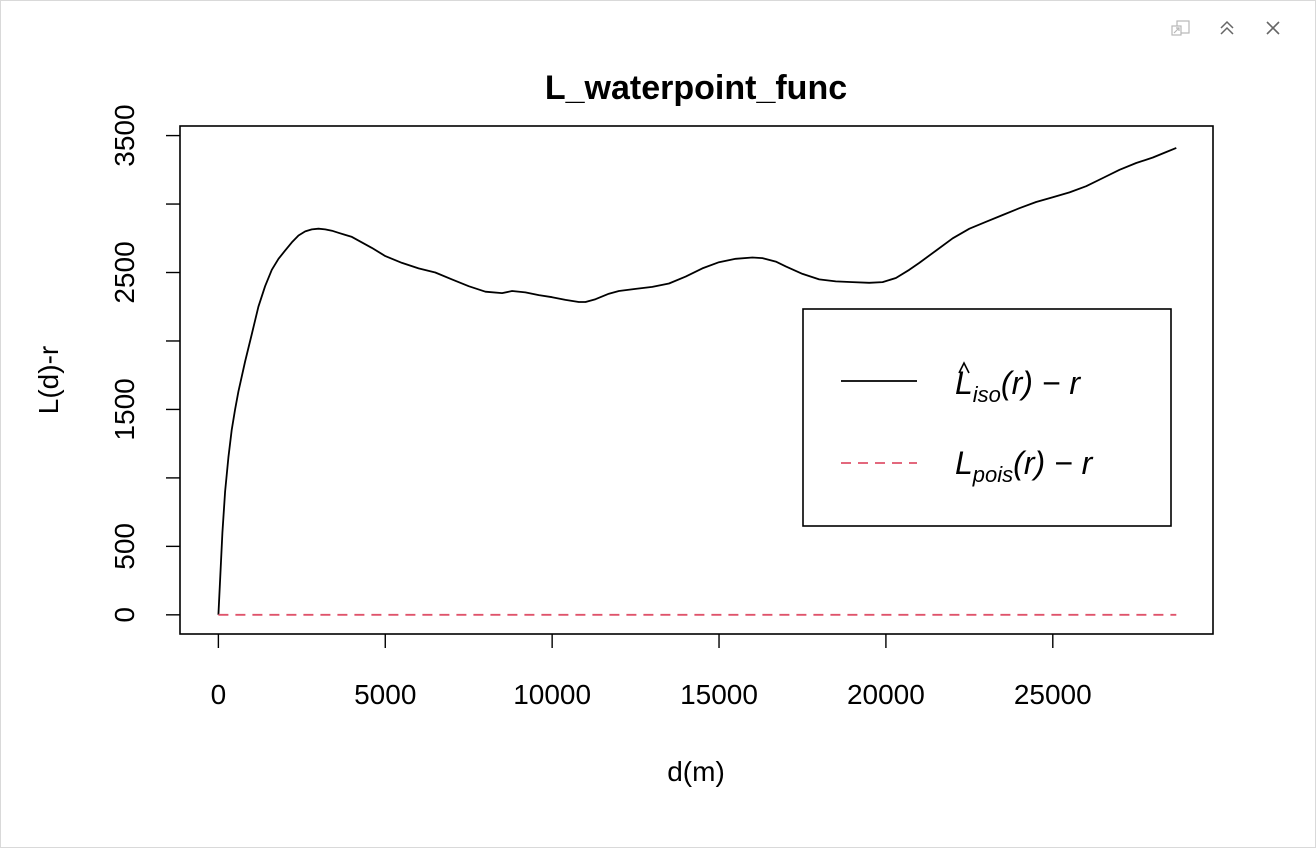 This screenshot has height=849, width=1316. What do you see at coordinates (48, 380) in the screenshot?
I see `y-axis-label: L(d)-r` at bounding box center [48, 380].